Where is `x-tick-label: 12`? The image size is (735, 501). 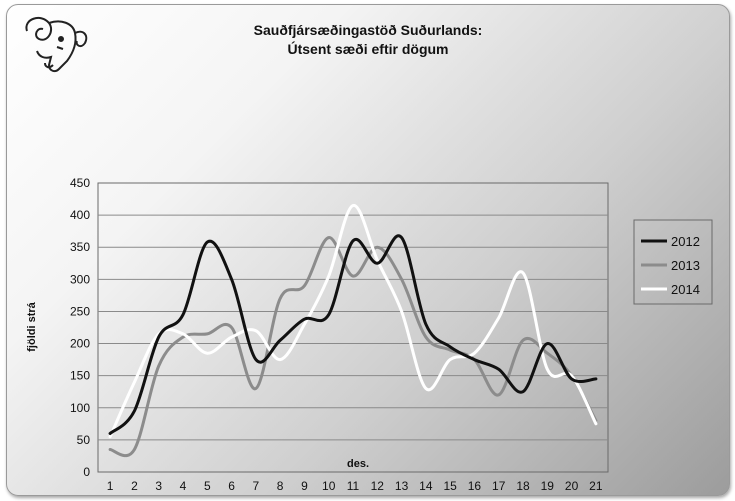
x-tick-label: 12 is located at coordinates (378, 486).